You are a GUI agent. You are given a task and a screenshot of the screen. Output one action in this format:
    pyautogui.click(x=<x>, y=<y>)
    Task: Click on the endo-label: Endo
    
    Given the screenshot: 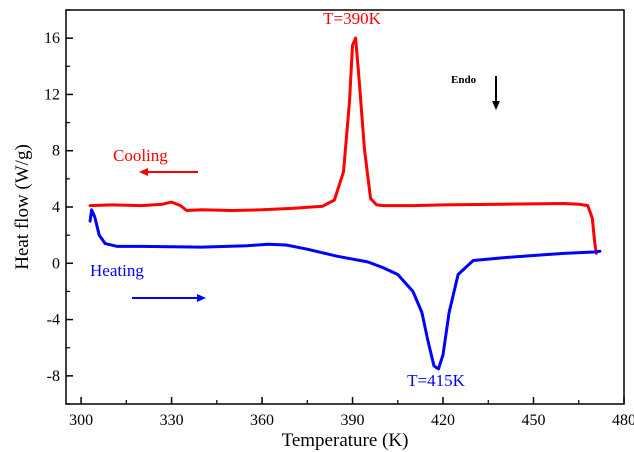 What is the action you would take?
    pyautogui.click(x=464, y=80)
    